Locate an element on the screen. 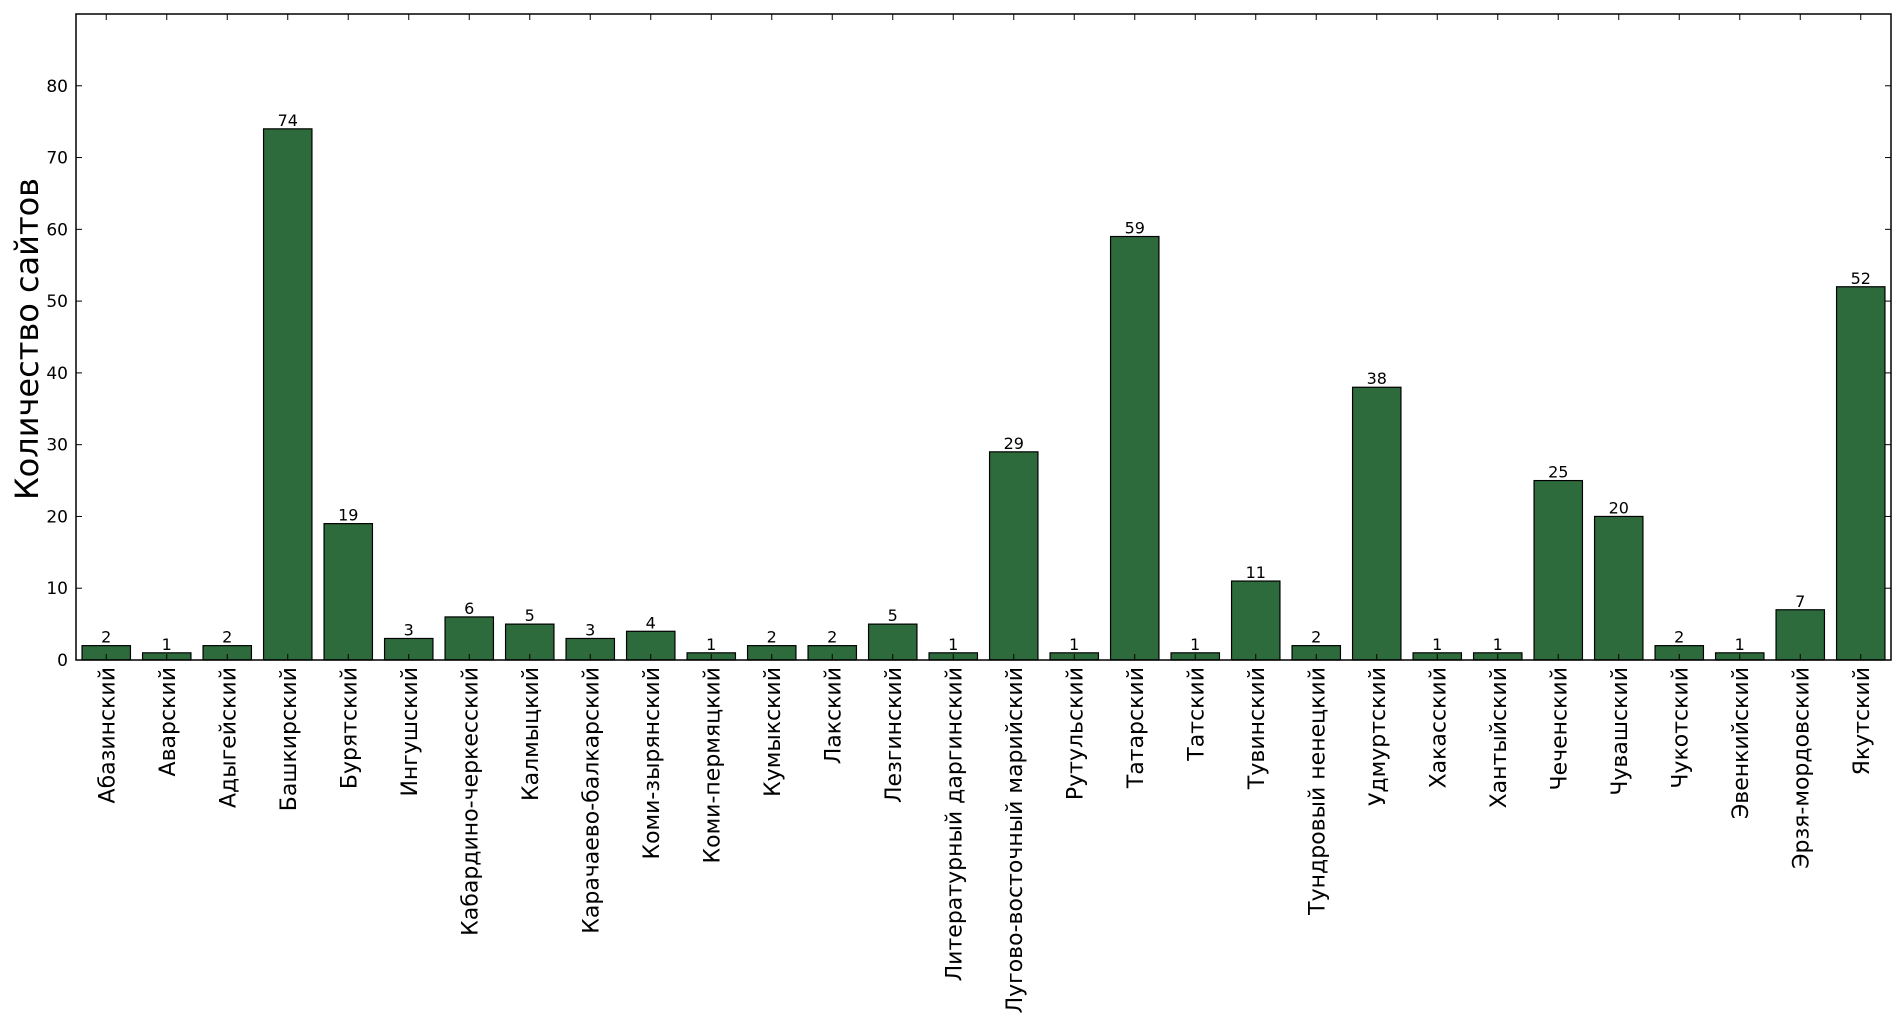  x-tick-label: Кабардино-черкесский is located at coordinates (470, 801).